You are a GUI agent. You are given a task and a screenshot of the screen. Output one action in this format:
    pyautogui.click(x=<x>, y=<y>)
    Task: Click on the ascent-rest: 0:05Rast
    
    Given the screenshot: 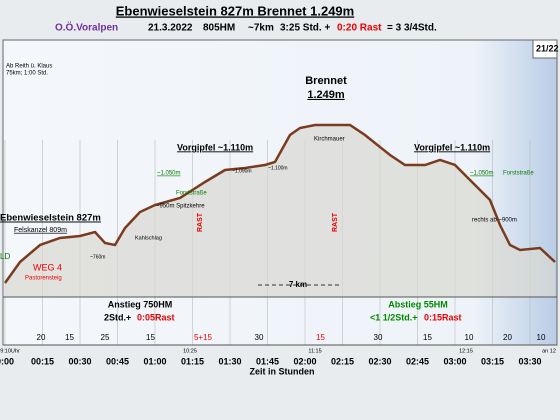 What is the action you would take?
    pyautogui.click(x=156, y=317)
    